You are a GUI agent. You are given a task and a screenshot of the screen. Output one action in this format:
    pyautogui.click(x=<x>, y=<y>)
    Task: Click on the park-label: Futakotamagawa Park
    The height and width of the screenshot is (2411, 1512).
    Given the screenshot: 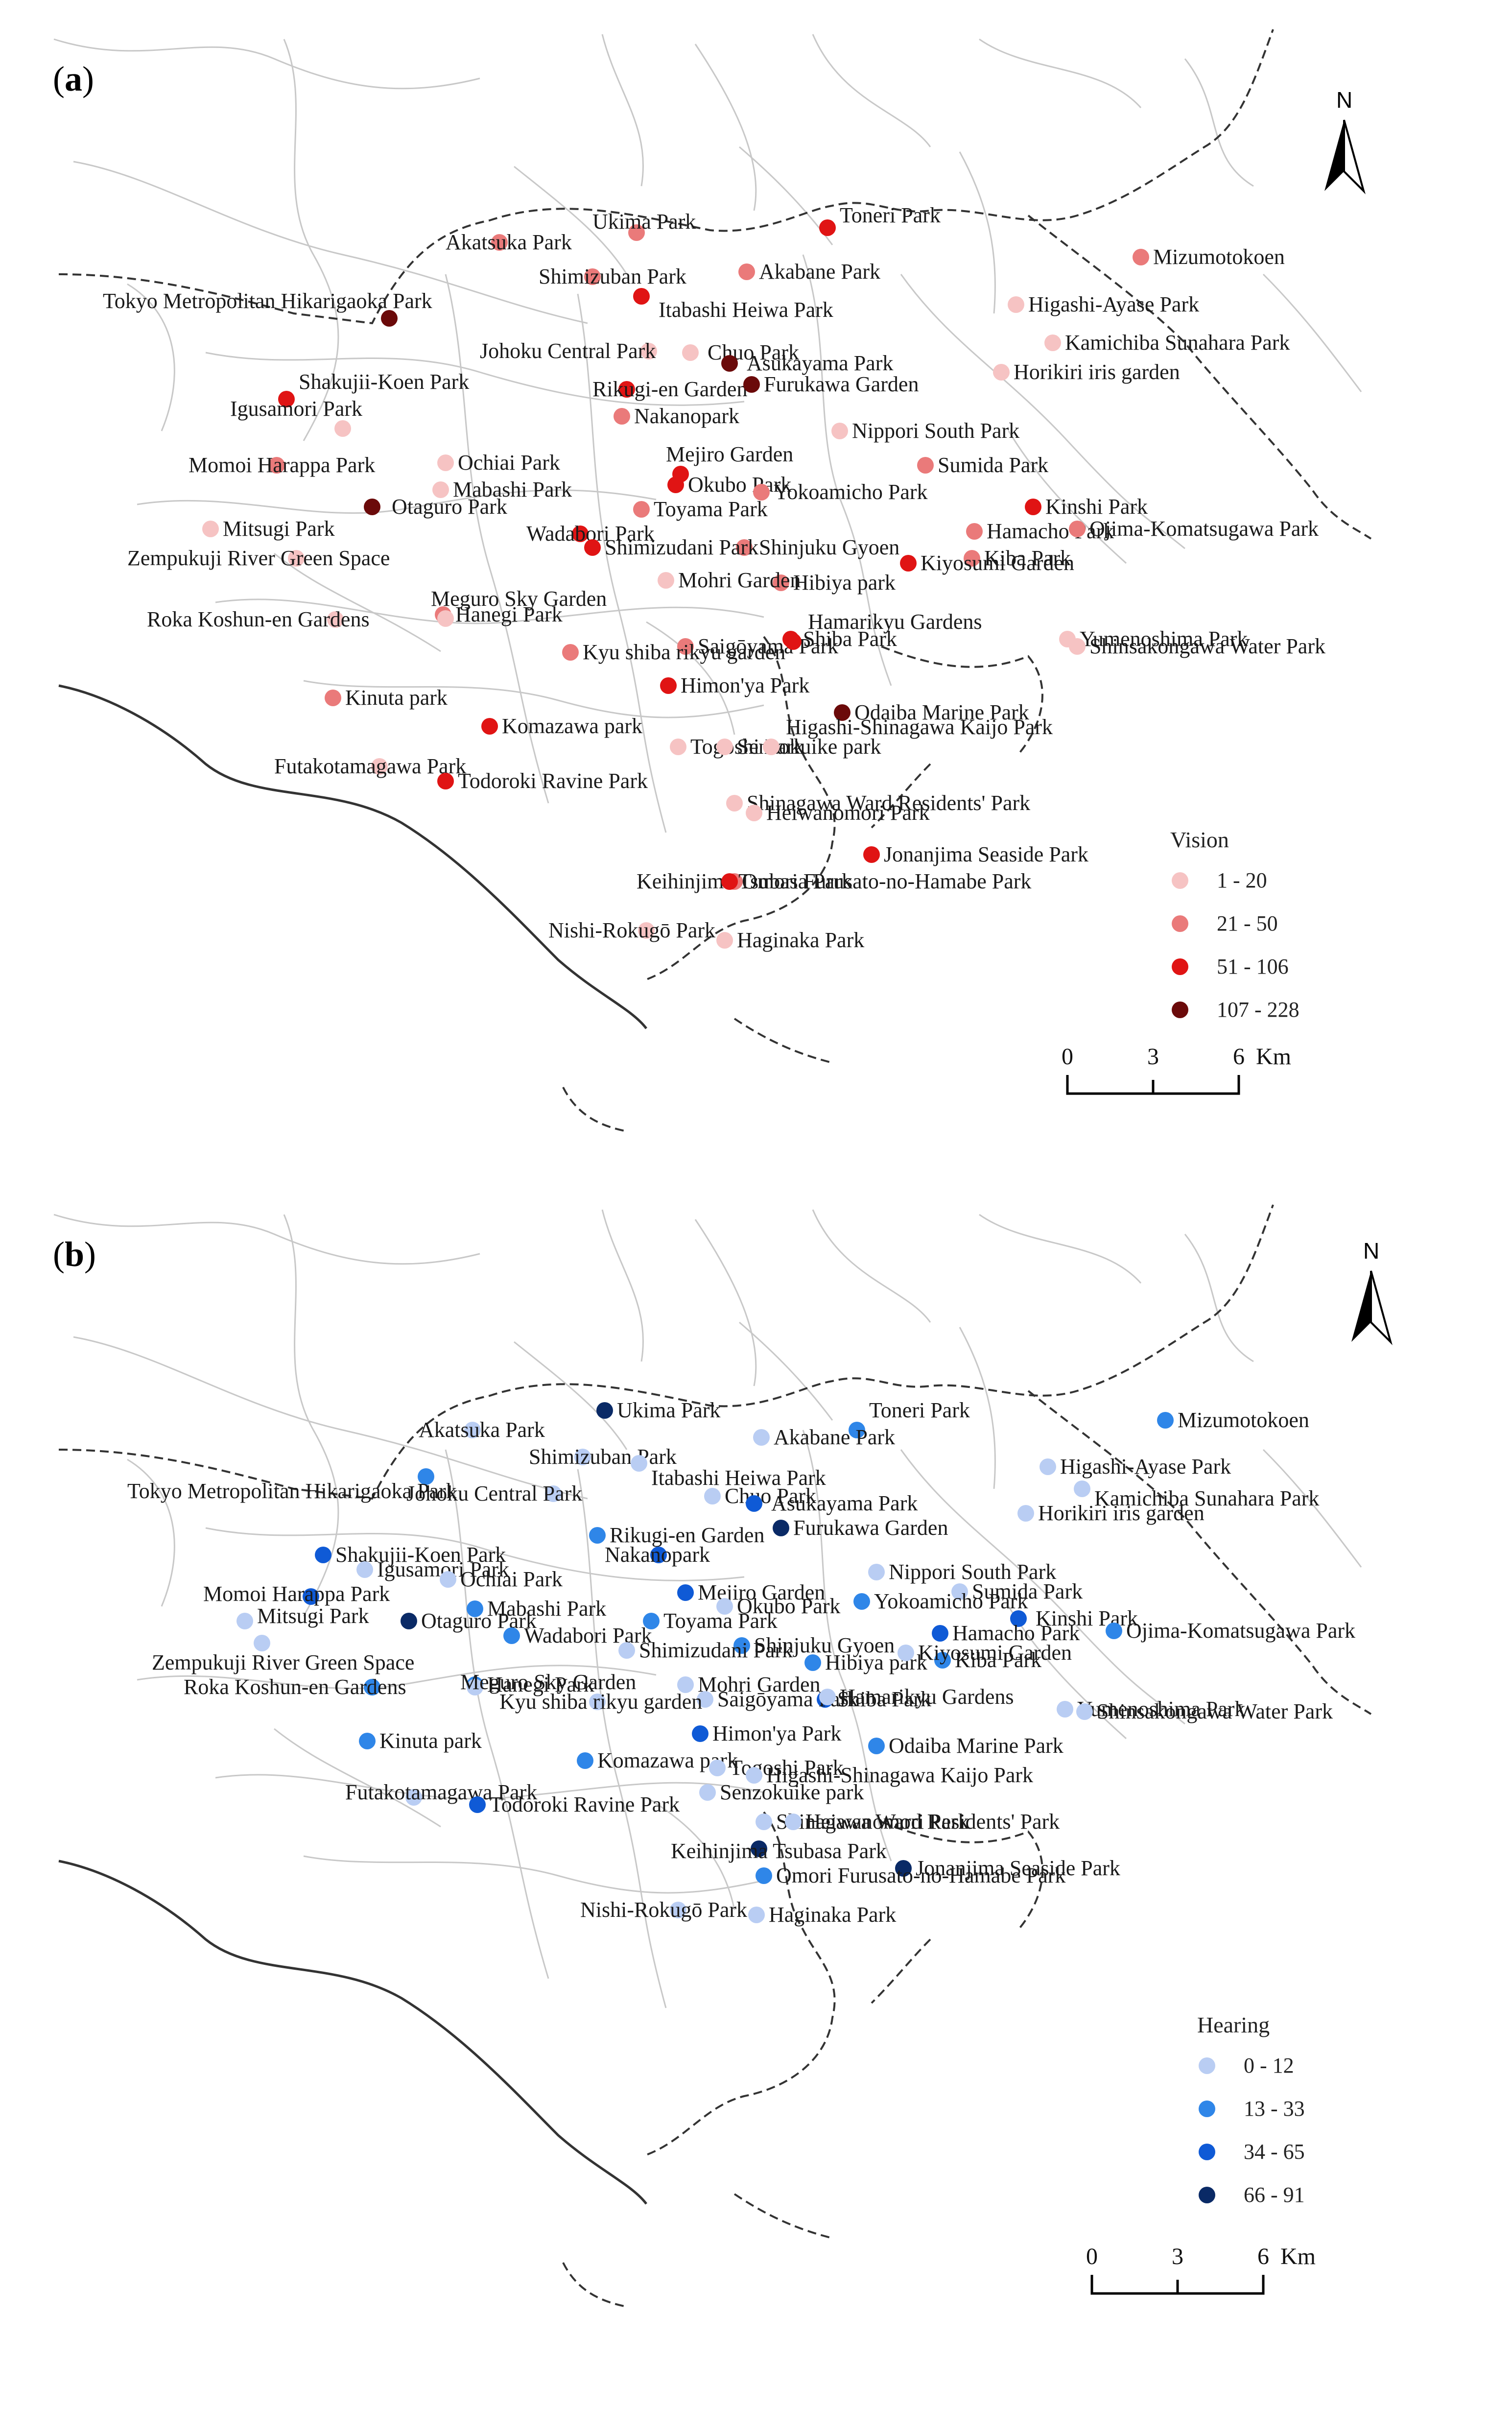 What is the action you would take?
    pyautogui.click(x=441, y=1792)
    